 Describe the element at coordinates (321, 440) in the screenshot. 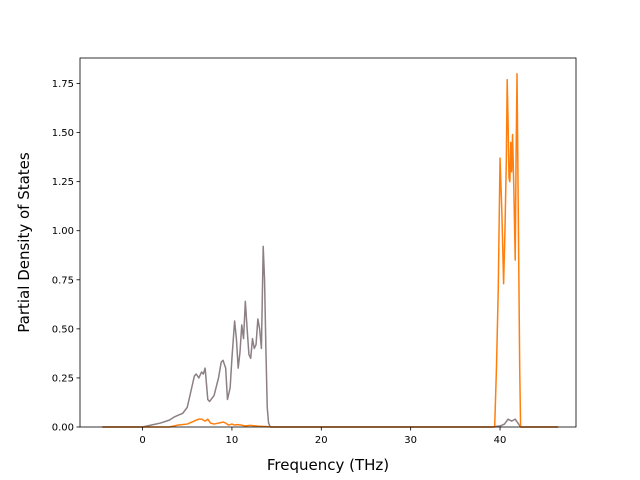

I see `x-tick-label: 20` at that location.